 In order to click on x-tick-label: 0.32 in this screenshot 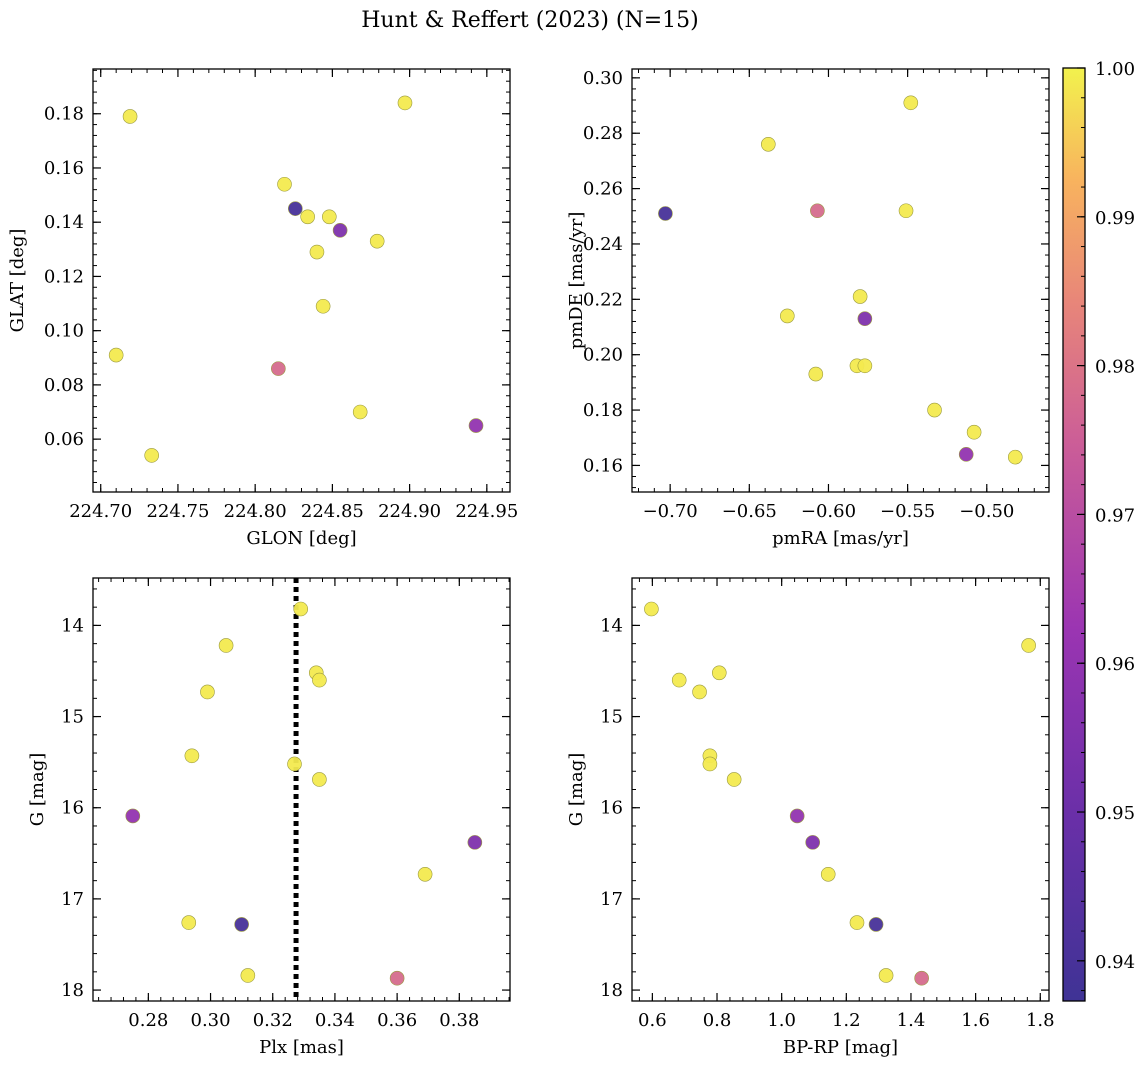, I will do `click(273, 1020)`.